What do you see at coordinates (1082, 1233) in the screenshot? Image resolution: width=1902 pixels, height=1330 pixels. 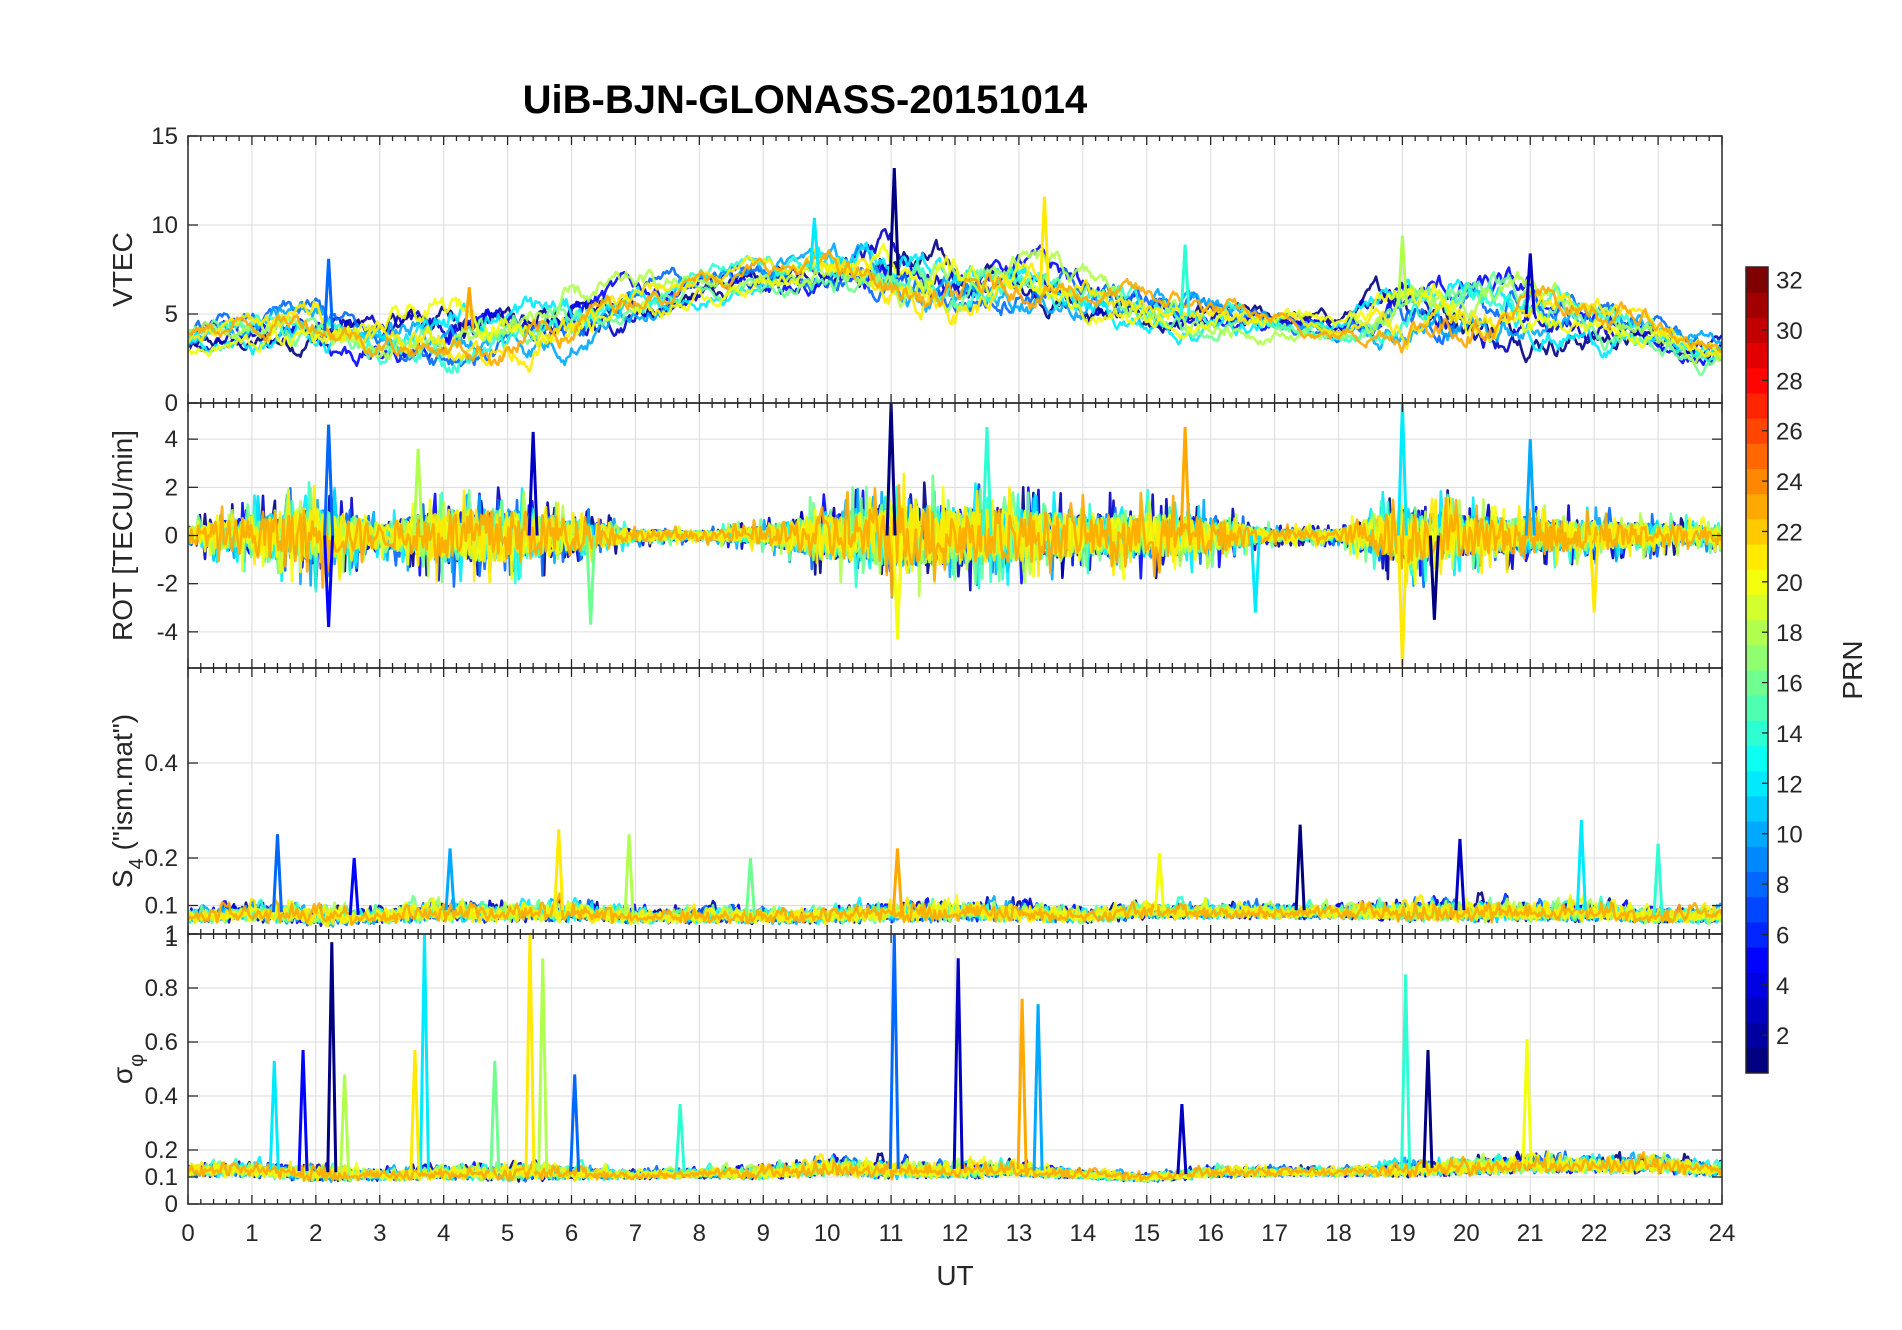 I see `x-tick-label: 14` at bounding box center [1082, 1233].